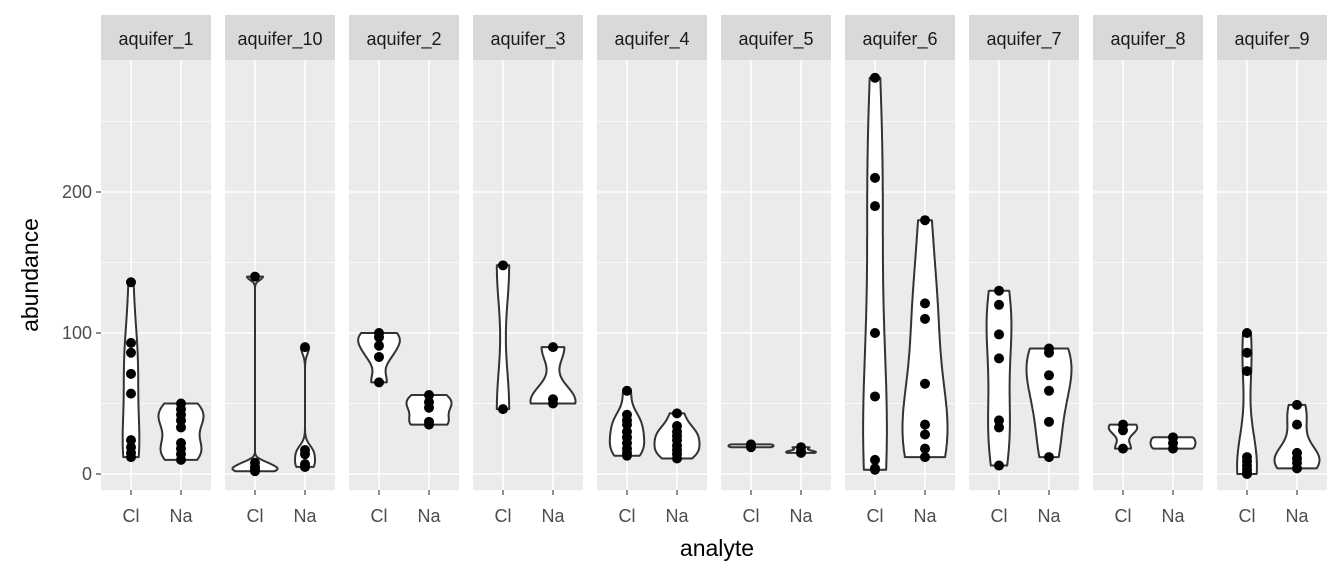  I want to click on y-tick-label: 200, so click(77, 192).